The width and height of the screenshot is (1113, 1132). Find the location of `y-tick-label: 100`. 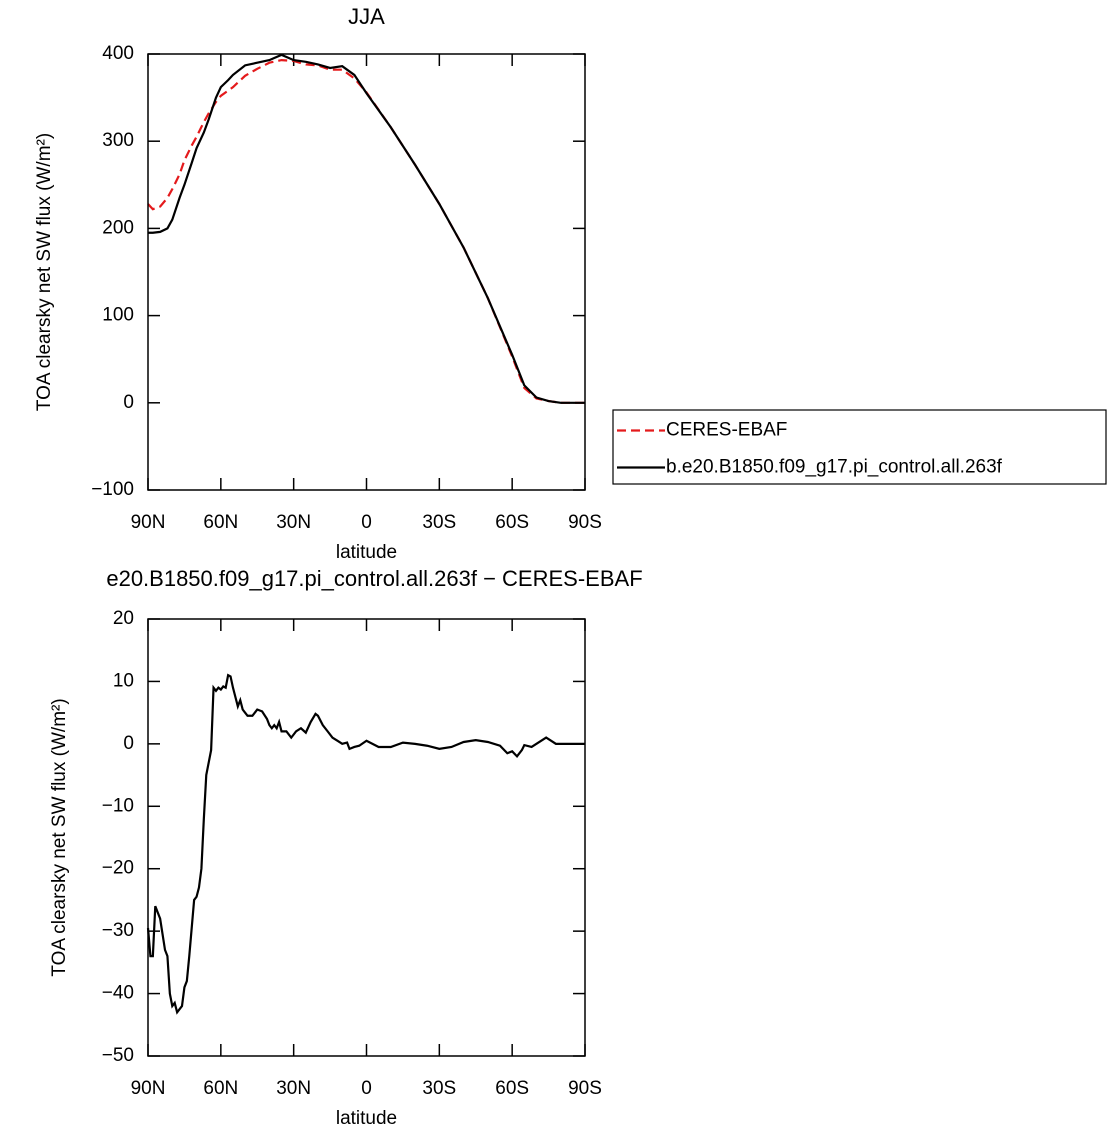

y-tick-label: 100 is located at coordinates (118, 315).